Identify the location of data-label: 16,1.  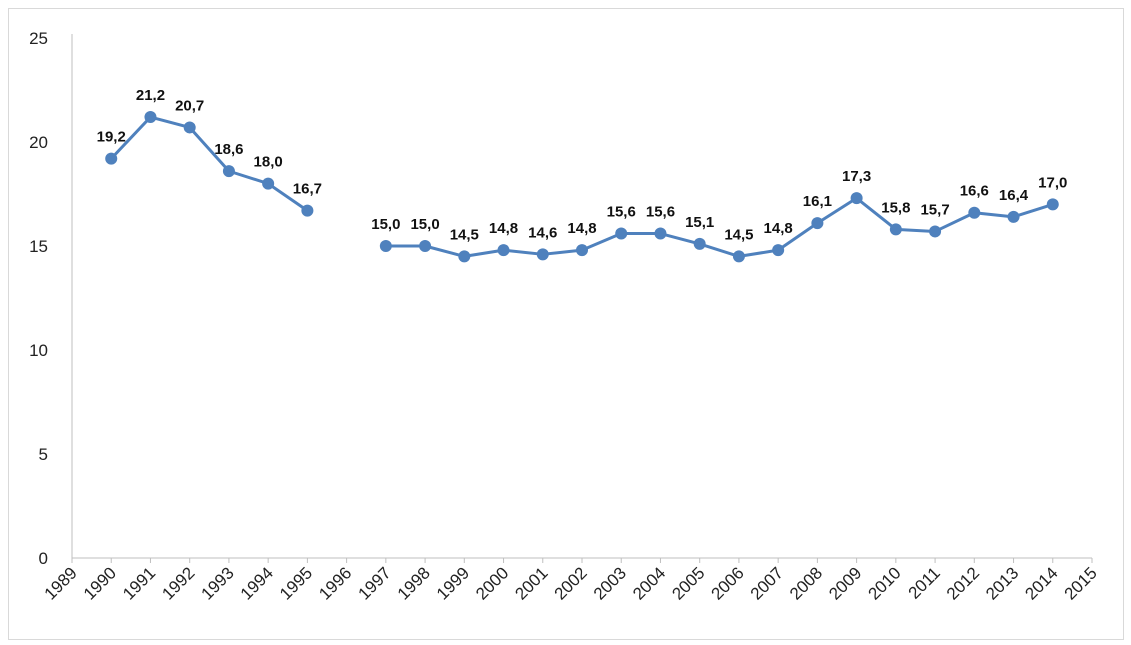
(817, 201).